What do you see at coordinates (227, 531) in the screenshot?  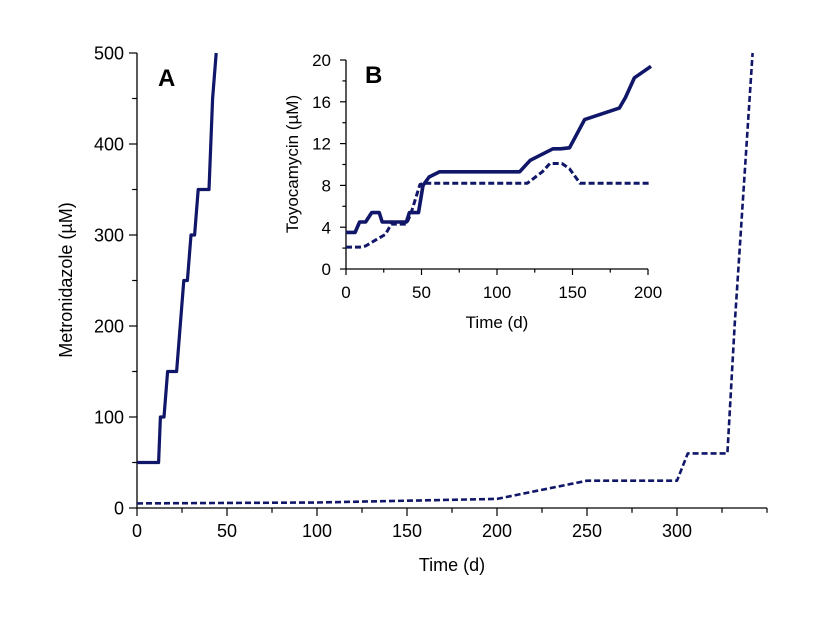 I see `panel-a-x-tick-label: 50` at bounding box center [227, 531].